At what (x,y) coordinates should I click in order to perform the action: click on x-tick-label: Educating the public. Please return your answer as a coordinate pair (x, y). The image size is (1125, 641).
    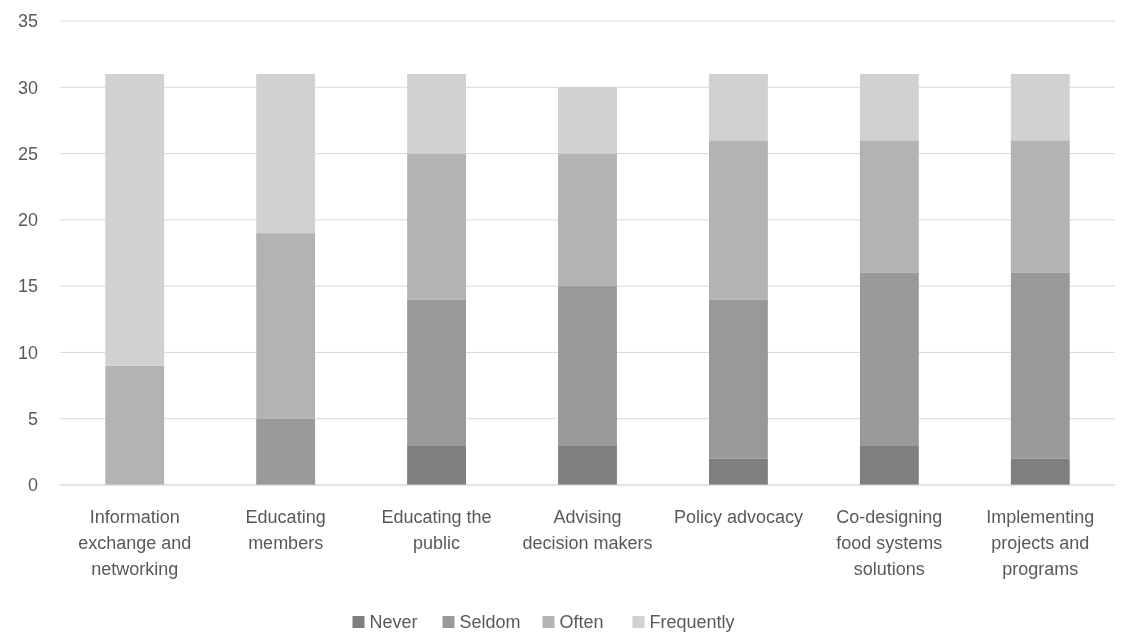
    Looking at the image, I should click on (436, 530).